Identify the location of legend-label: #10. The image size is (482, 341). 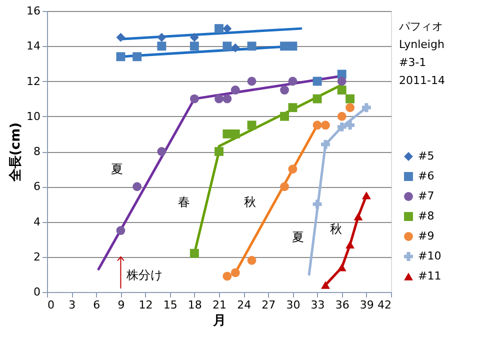
(430, 256).